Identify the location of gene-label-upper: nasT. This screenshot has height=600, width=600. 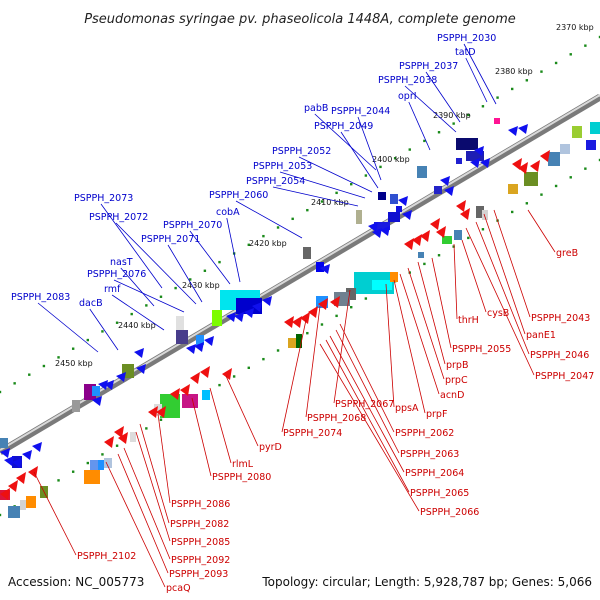
(121, 262).